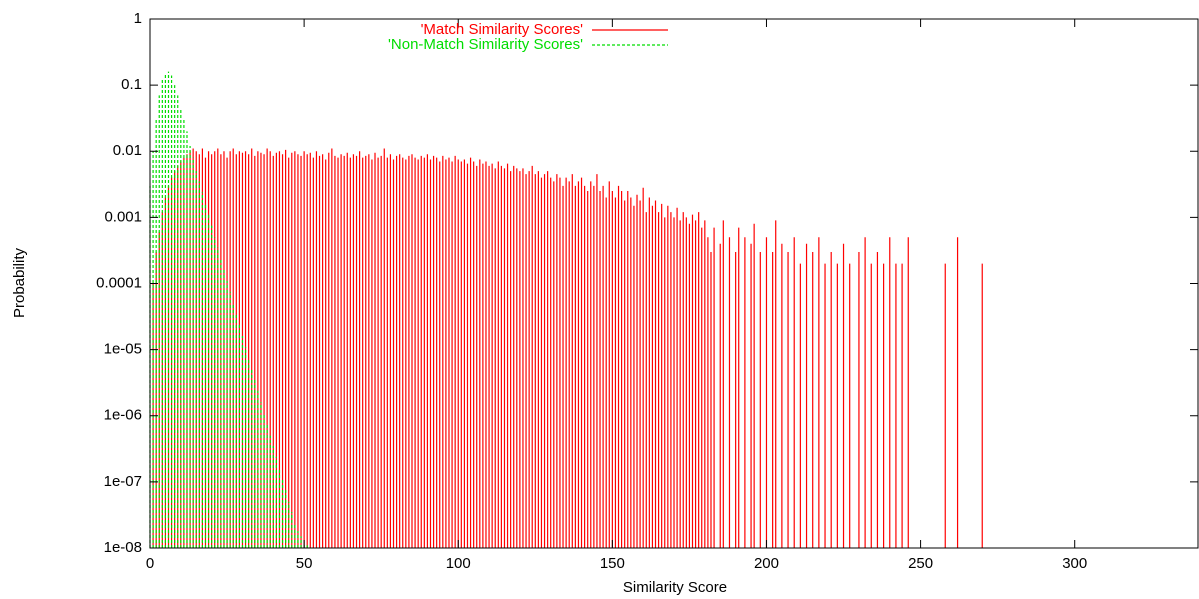 The height and width of the screenshot is (599, 1199). What do you see at coordinates (123, 547) in the screenshot?
I see `y-tick-label: 1e-08` at bounding box center [123, 547].